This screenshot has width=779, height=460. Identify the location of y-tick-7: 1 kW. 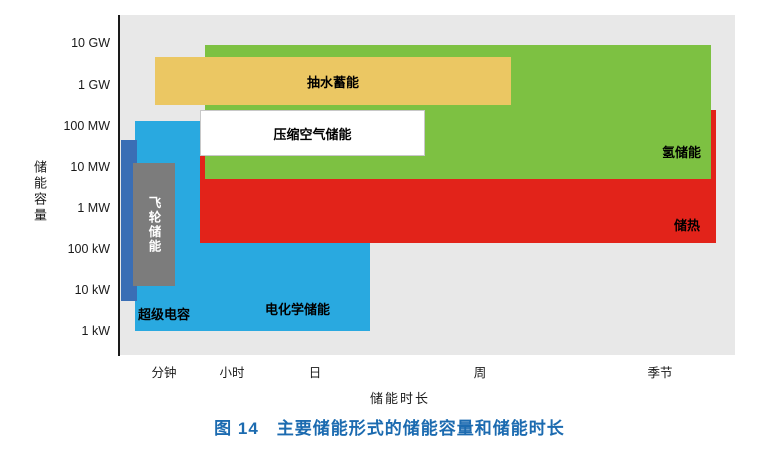
(95, 331).